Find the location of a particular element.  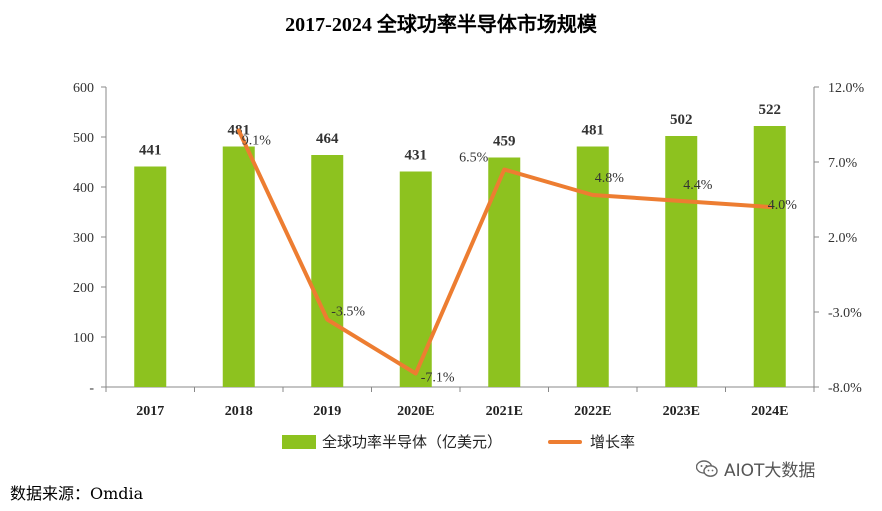

y-left-tick-label: 200 is located at coordinates (83, 288).